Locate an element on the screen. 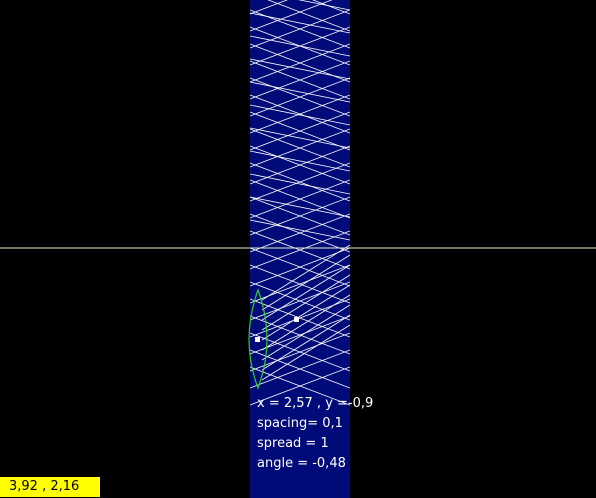 The image size is (596, 498). direction-handle is located at coordinates (296, 319).